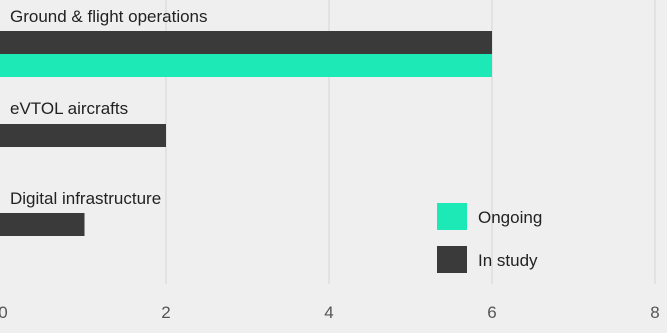  Describe the element at coordinates (246, 65) in the screenshot. I see `bar-ongoing-ground-flight-operations` at that location.